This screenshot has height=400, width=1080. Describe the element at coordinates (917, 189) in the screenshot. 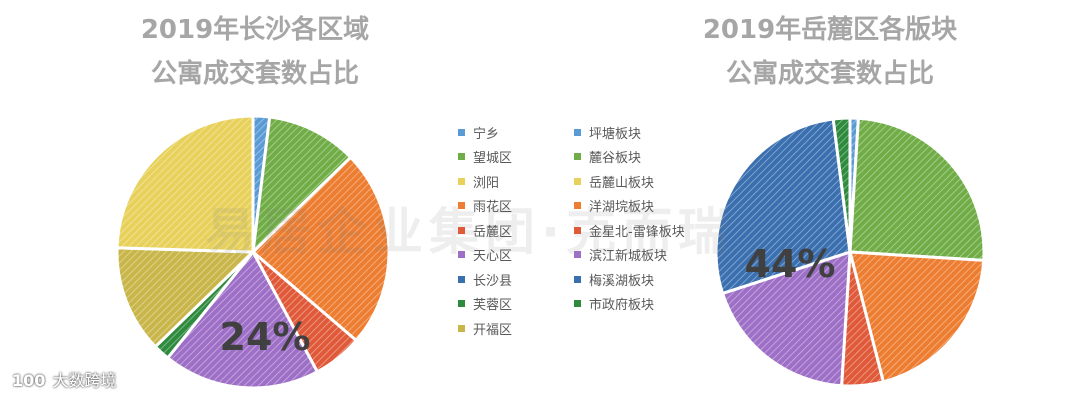

I see `pie-slice-麓谷板块` at that location.